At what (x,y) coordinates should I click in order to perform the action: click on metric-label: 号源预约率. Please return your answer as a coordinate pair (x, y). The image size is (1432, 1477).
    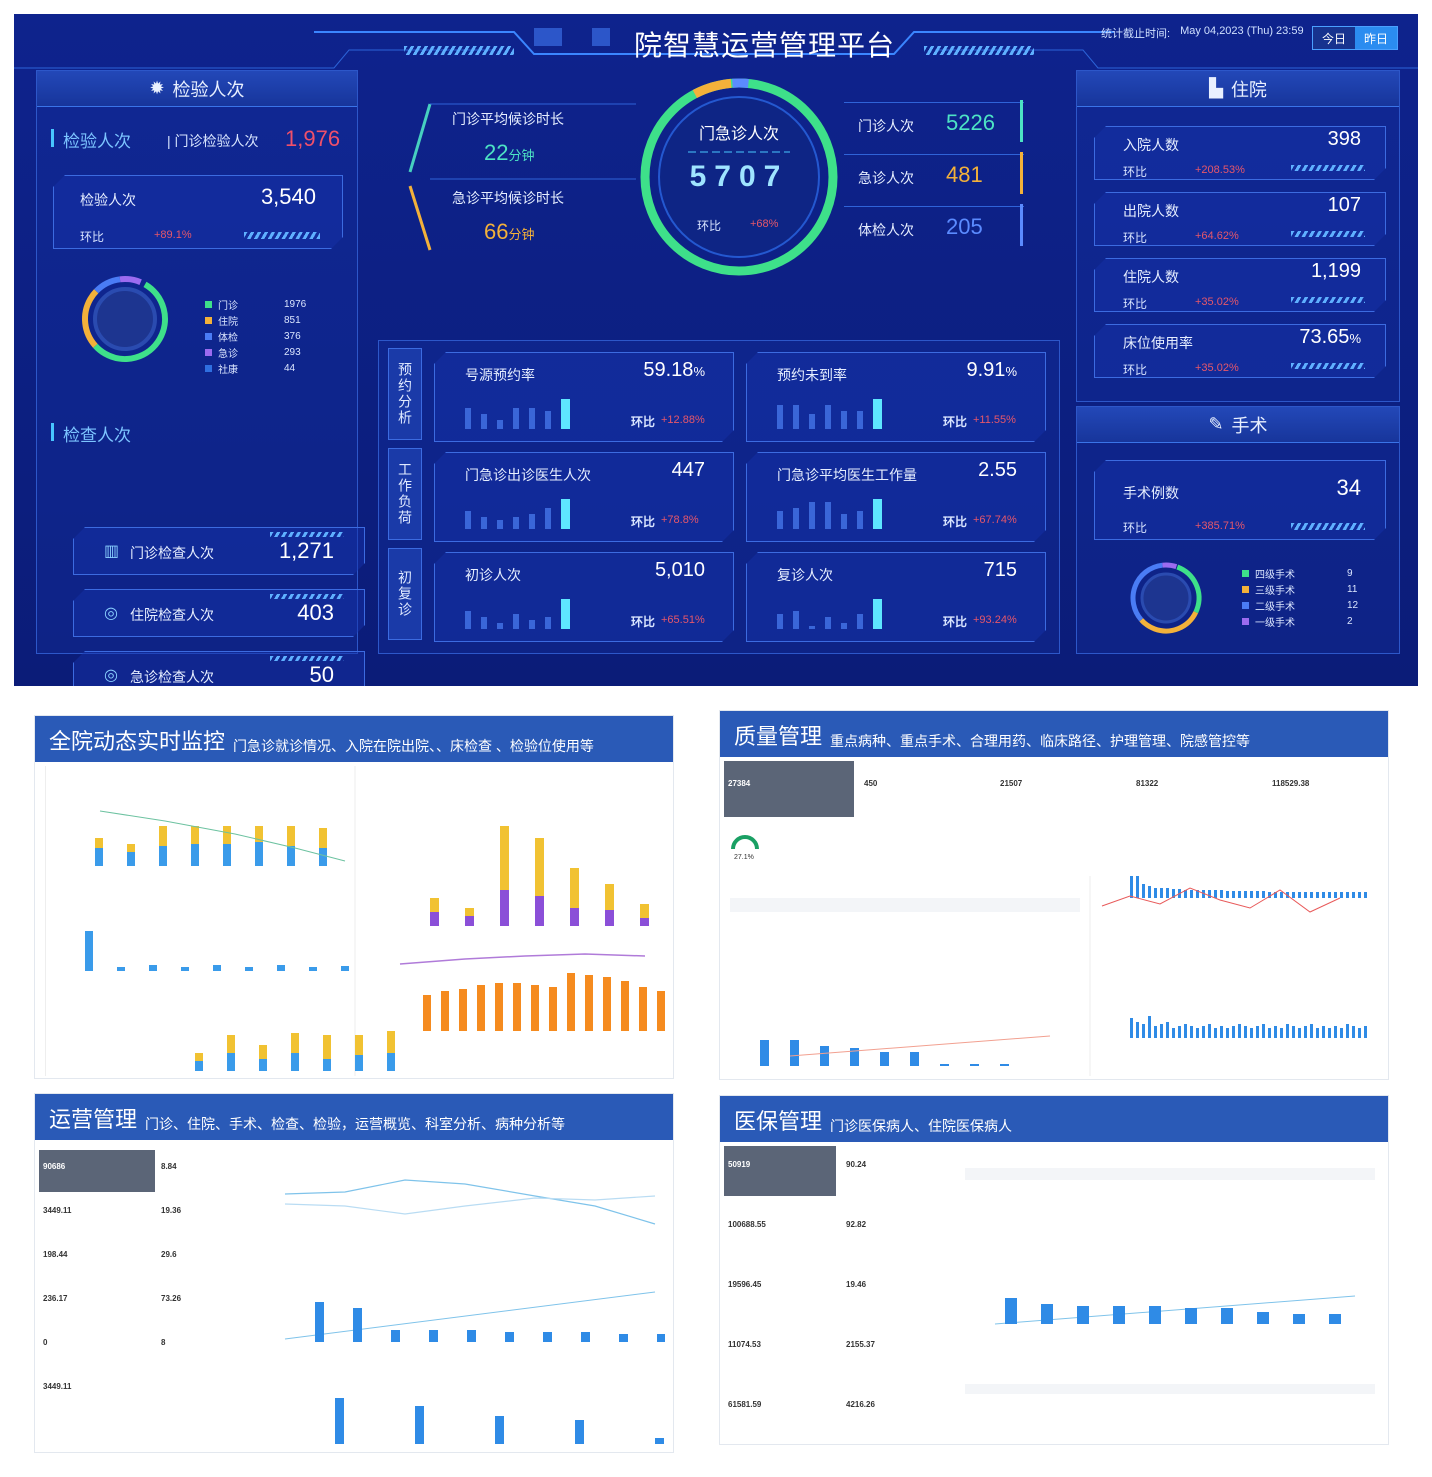
    Looking at the image, I should click on (500, 375).